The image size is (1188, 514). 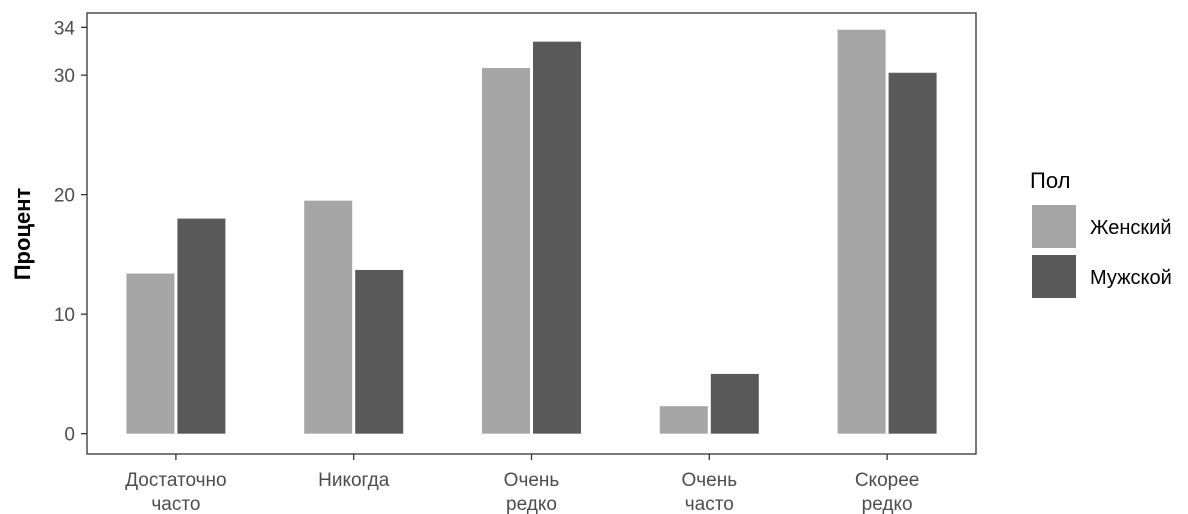 What do you see at coordinates (64, 315) in the screenshot?
I see `y-tick-label: 10` at bounding box center [64, 315].